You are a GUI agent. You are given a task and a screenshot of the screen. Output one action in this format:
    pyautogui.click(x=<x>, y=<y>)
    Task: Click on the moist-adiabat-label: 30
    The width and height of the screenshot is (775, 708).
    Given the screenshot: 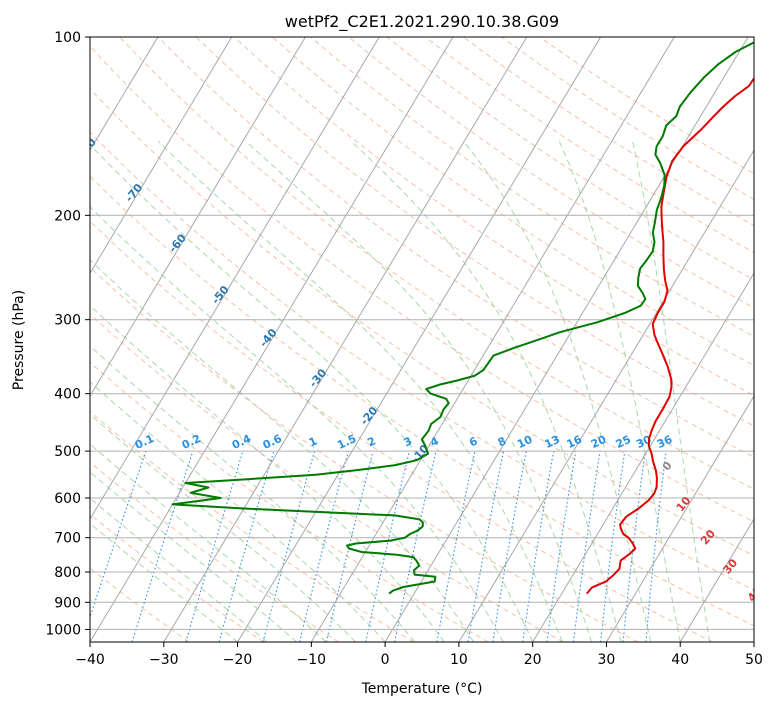 What is the action you would take?
    pyautogui.click(x=730, y=566)
    